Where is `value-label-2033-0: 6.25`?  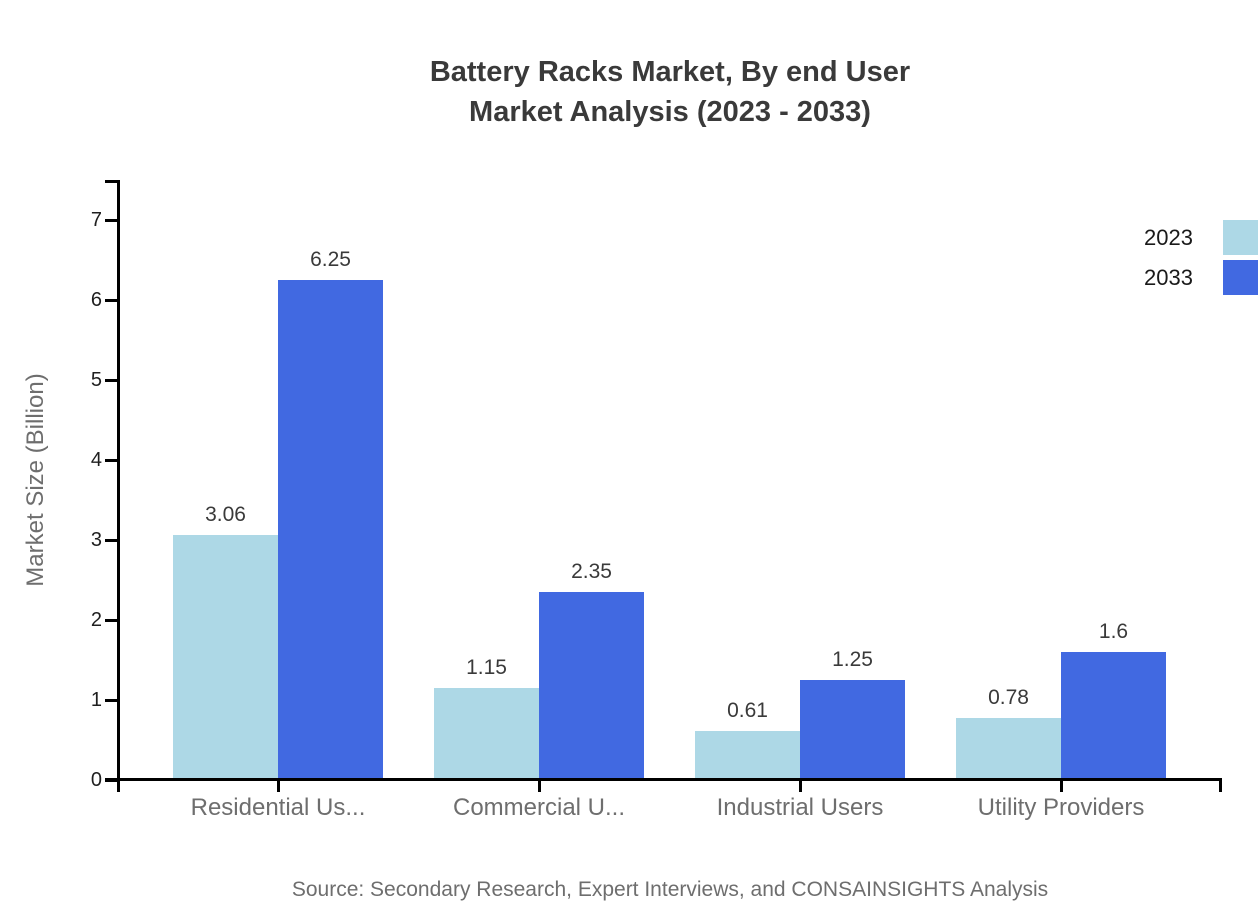
value-label-2033-0: 6.25 is located at coordinates (330, 259).